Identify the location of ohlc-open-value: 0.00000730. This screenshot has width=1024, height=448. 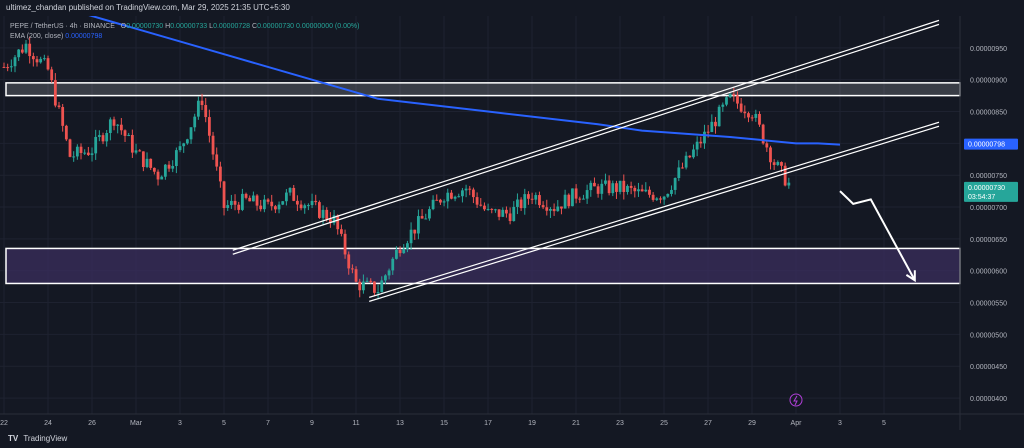
(145, 26).